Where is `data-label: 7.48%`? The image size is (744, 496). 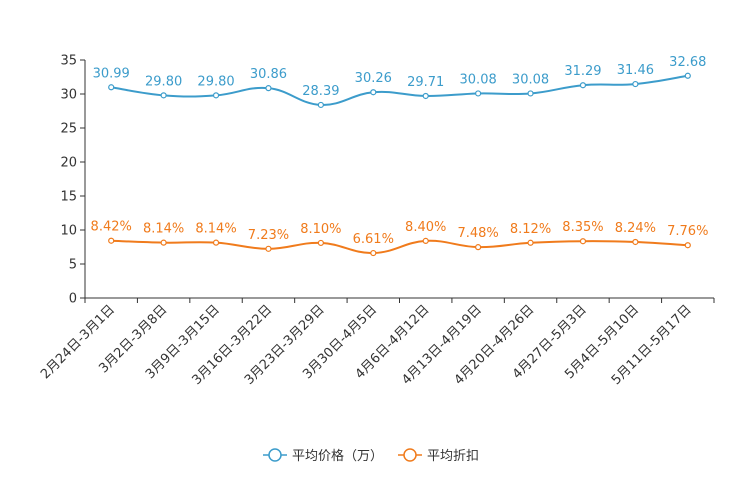 data-label: 7.48% is located at coordinates (477, 233).